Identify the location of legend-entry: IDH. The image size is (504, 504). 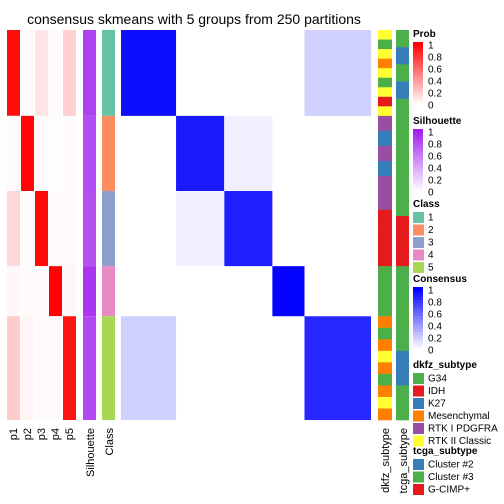
(436, 391).